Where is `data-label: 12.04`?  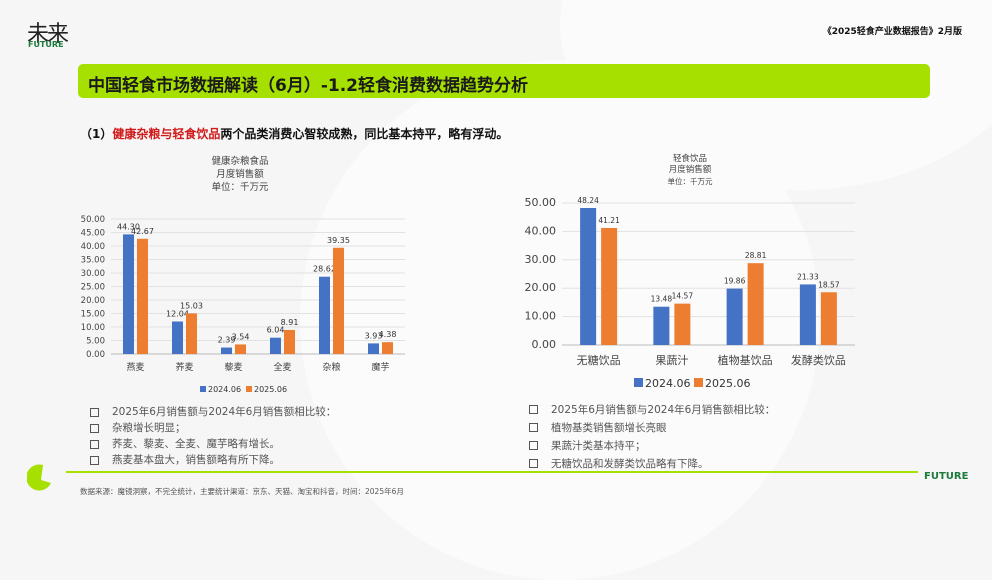
data-label: 12.04 is located at coordinates (177, 313).